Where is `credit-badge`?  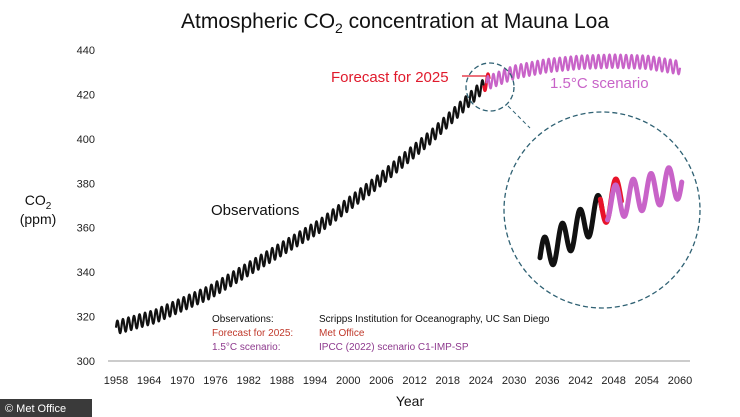
credit-badge is located at coordinates (46, 408).